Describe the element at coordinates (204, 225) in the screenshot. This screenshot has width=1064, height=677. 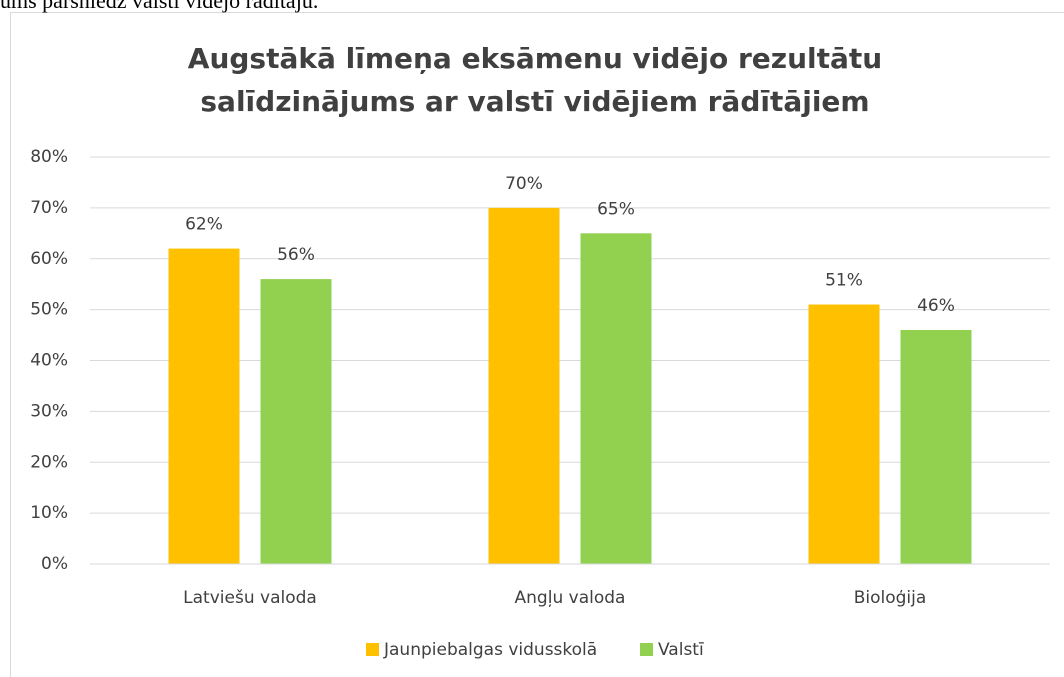
I see `data-label: 62%` at that location.